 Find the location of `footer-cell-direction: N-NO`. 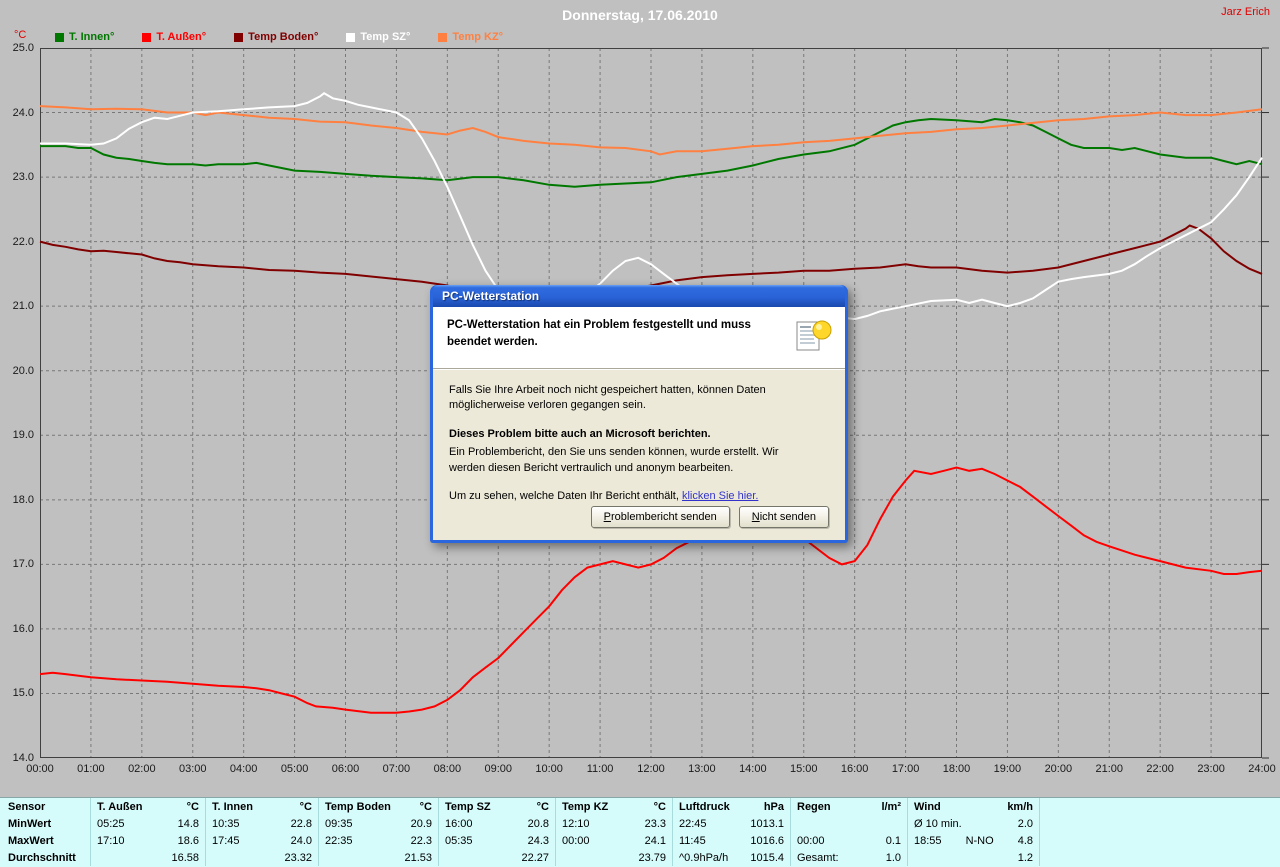

footer-cell-direction: N-NO is located at coordinates (979, 840).